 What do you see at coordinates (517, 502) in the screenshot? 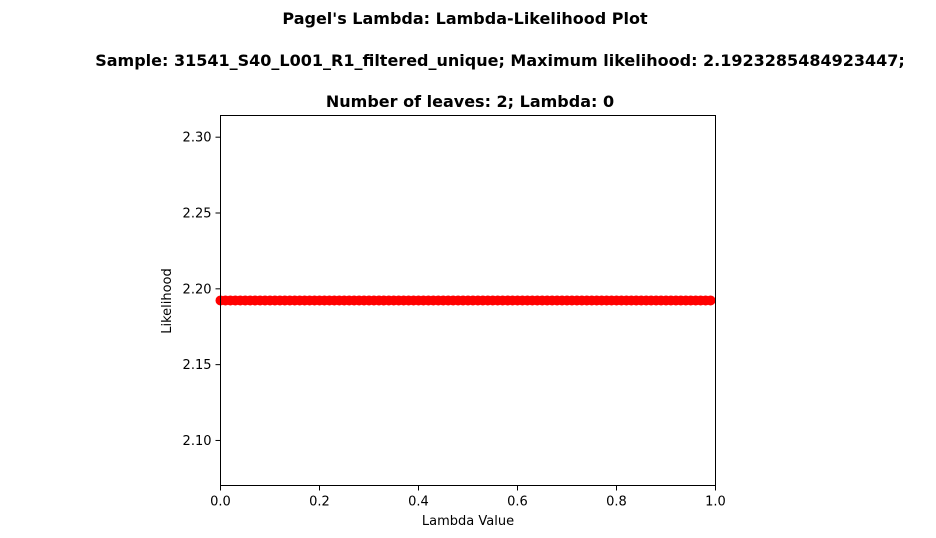
I see `x-tick-label: 0.6` at bounding box center [517, 502].